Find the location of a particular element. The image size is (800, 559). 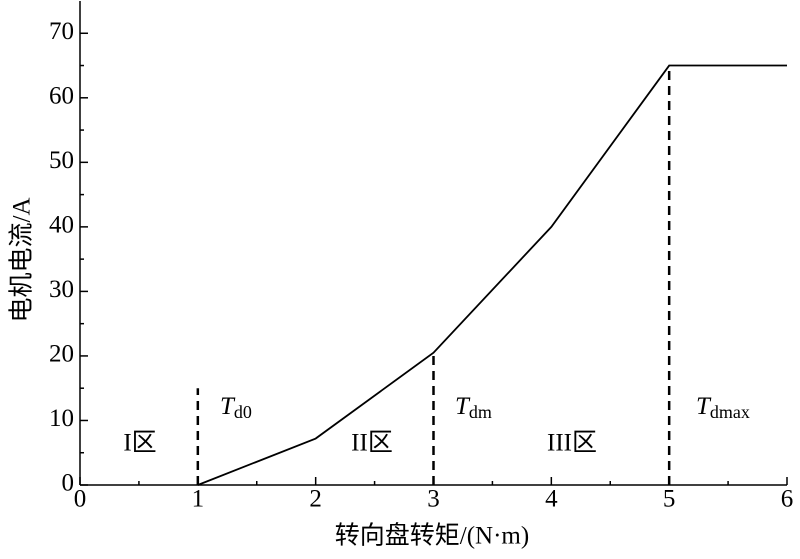

threshold-label: Tdmax is located at coordinates (723, 407).